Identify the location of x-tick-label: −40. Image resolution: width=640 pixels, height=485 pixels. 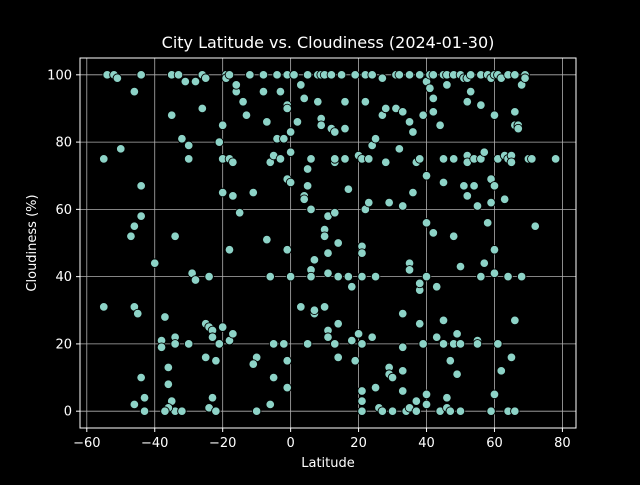
(154, 443).